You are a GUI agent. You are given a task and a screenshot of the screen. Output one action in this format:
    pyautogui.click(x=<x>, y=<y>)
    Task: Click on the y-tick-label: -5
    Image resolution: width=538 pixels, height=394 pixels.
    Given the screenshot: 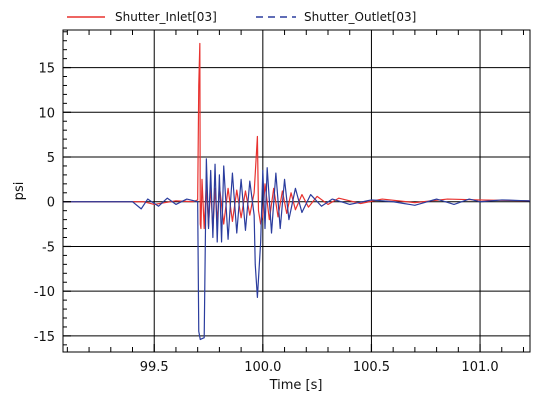 What is the action you would take?
    pyautogui.click(x=48, y=247)
    